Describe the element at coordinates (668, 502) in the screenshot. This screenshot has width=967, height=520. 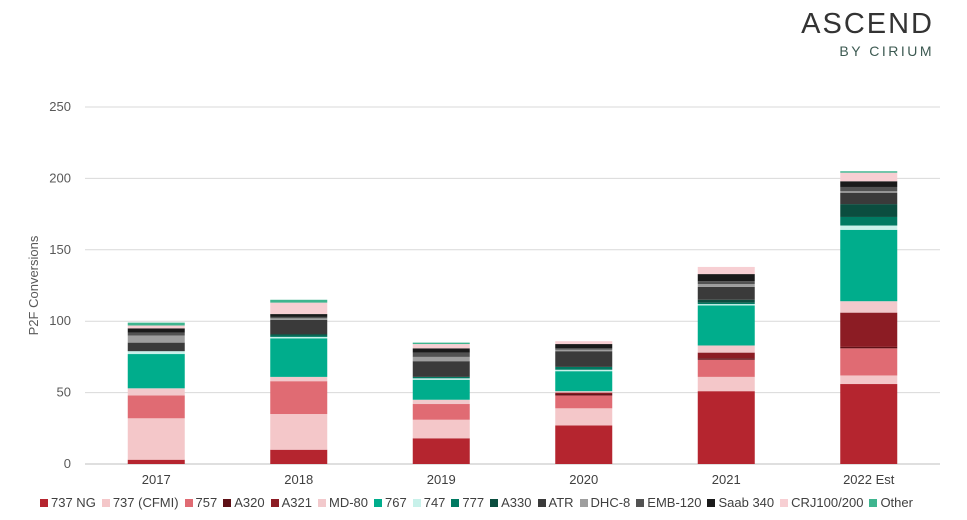
I see `legend-item: EMB-120` at that location.